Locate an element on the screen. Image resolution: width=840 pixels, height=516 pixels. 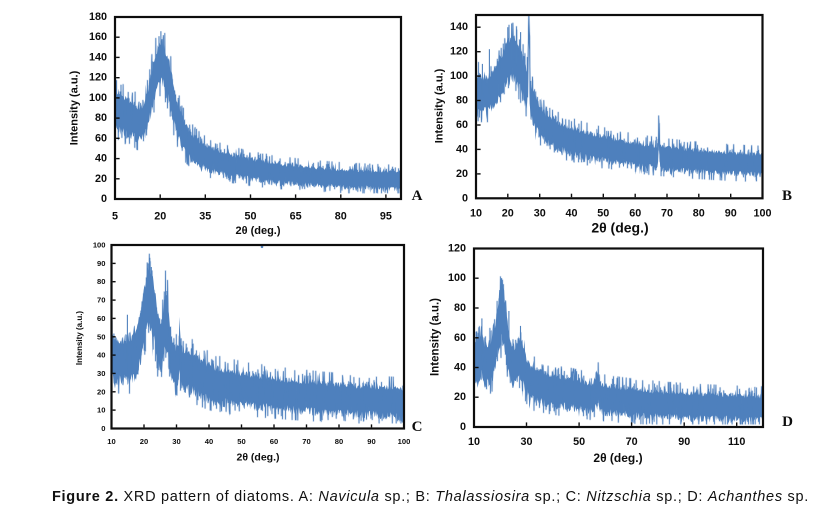
svg-text: 35 is located at coordinates (205, 217).